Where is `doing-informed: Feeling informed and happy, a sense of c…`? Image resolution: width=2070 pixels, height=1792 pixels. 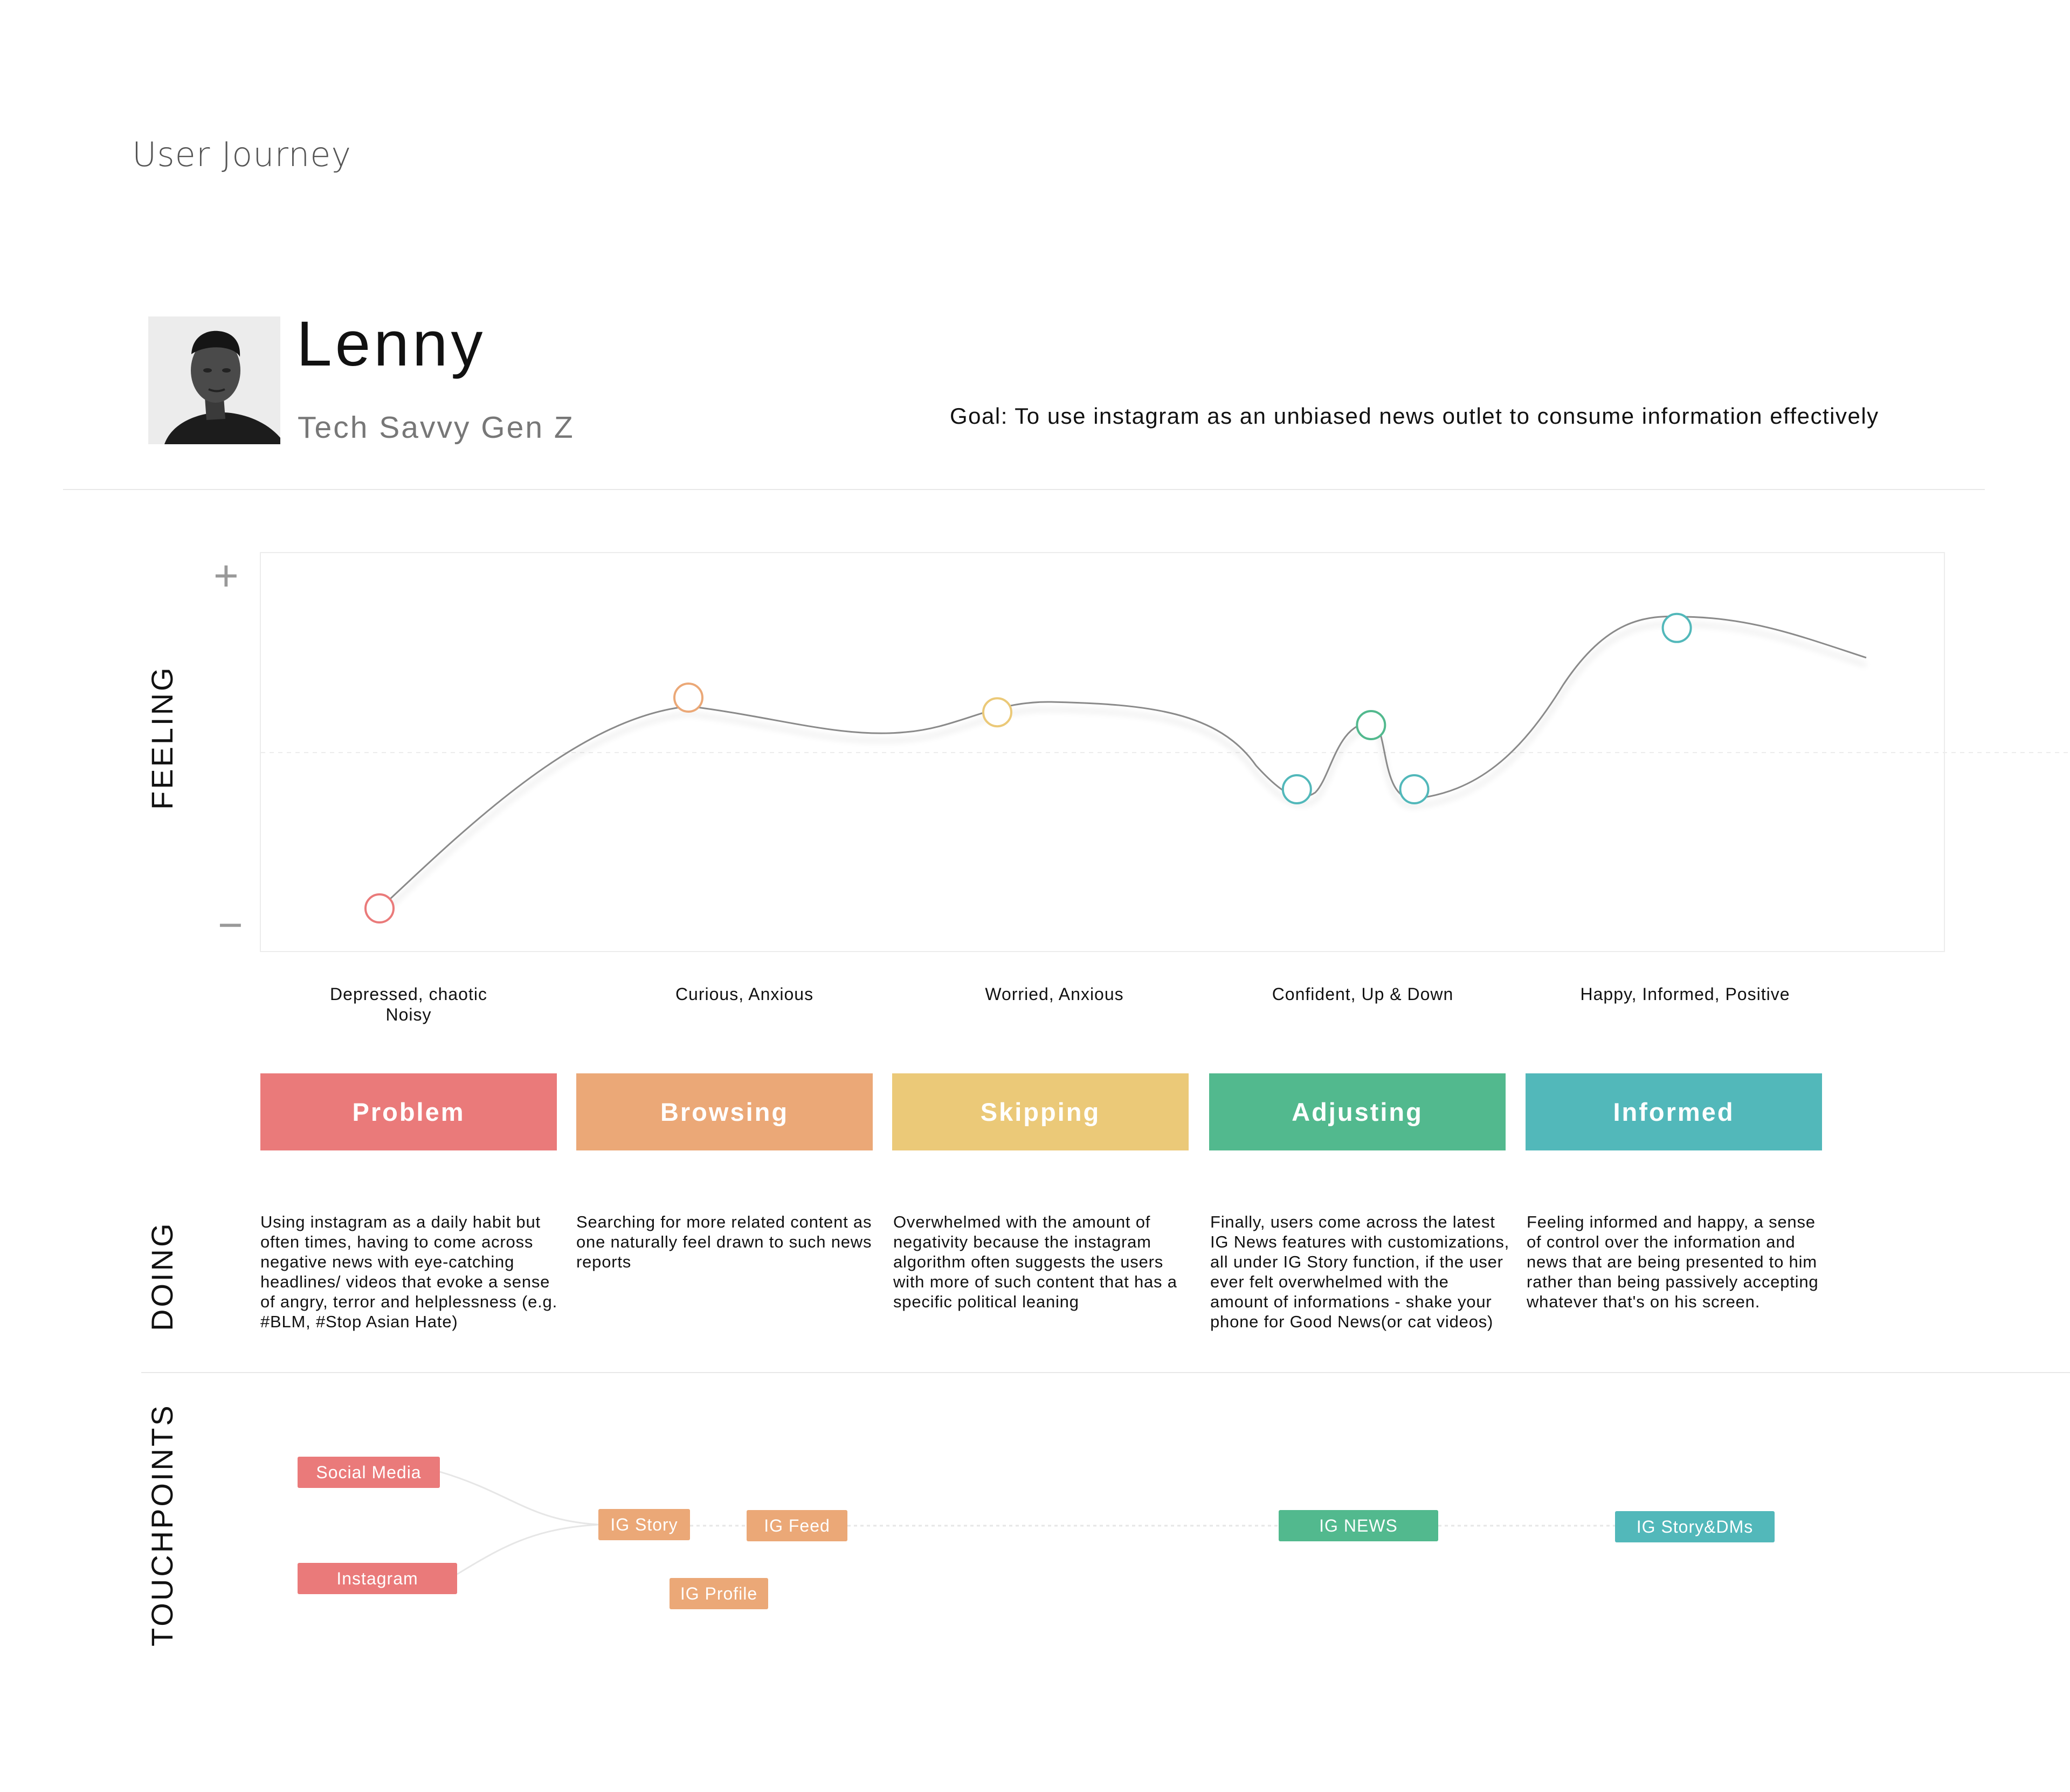
doing-informed: Feeling informed and happy, a sense of c… is located at coordinates (1673, 1261).